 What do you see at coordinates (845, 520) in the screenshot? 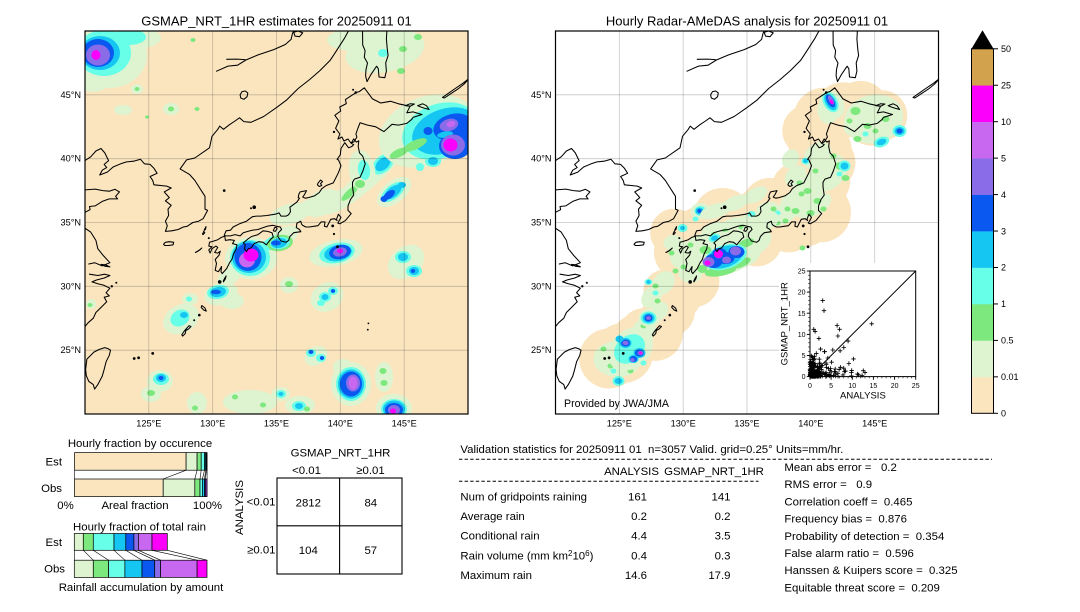
I see `svg-text: Frequency bias = 0.876` at bounding box center [845, 520].